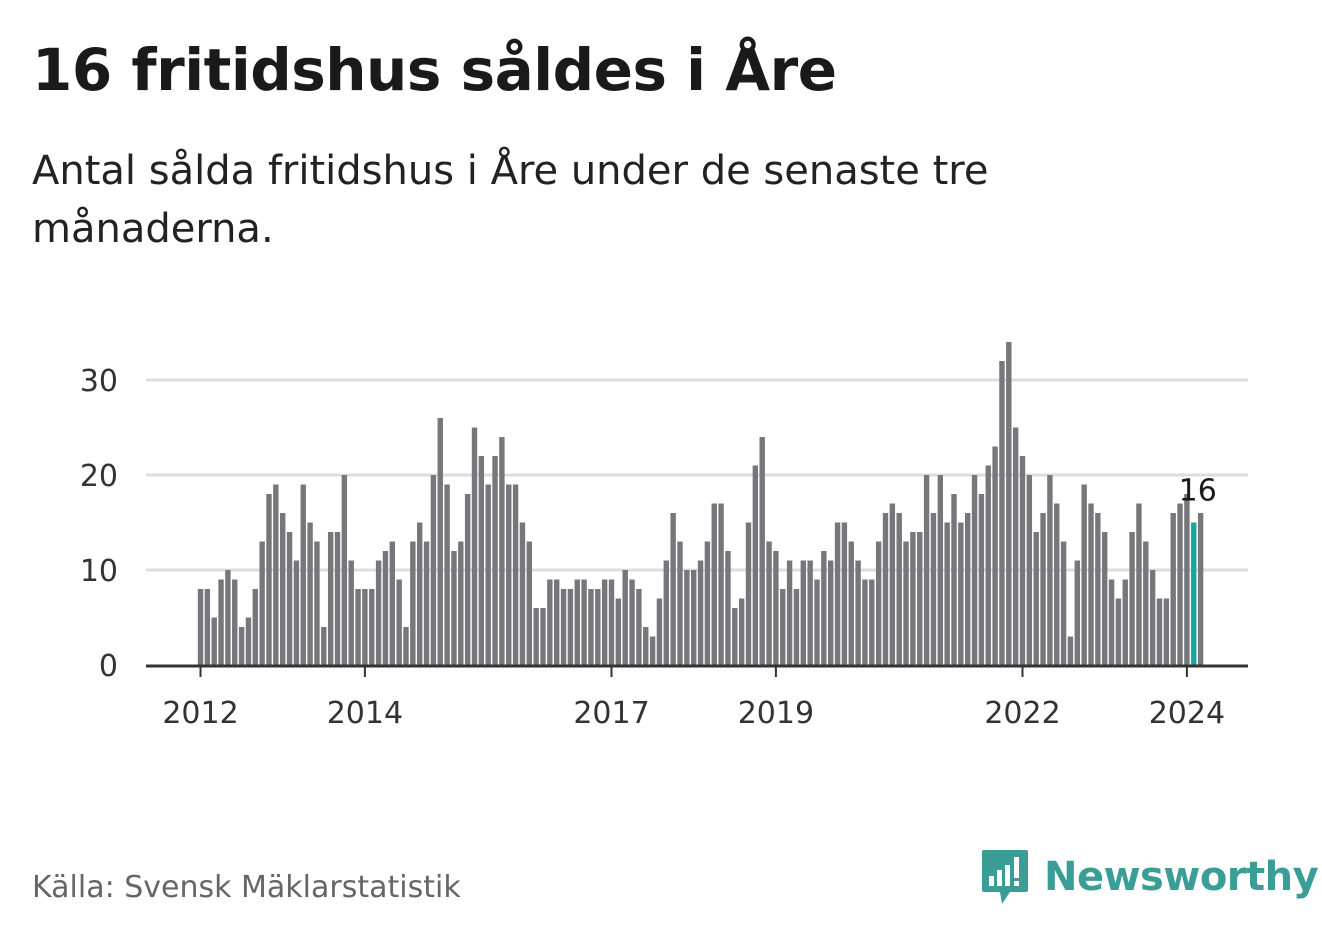  Describe the element at coordinates (1194, 593) in the screenshot. I see `bar-highlight` at that location.